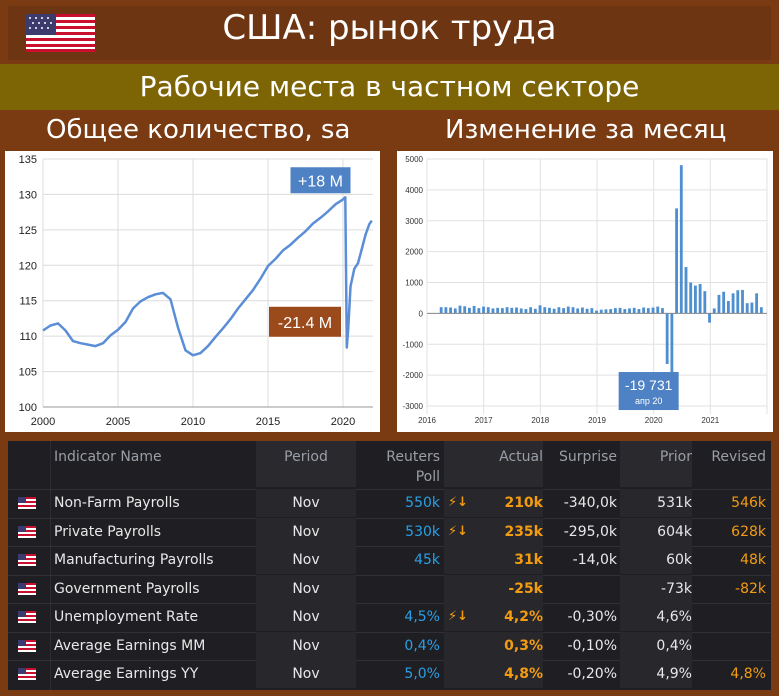 Image resolution: width=779 pixels, height=696 pixels. What do you see at coordinates (590, 531) in the screenshot?
I see `surprise-value: -295,0k` at bounding box center [590, 531].